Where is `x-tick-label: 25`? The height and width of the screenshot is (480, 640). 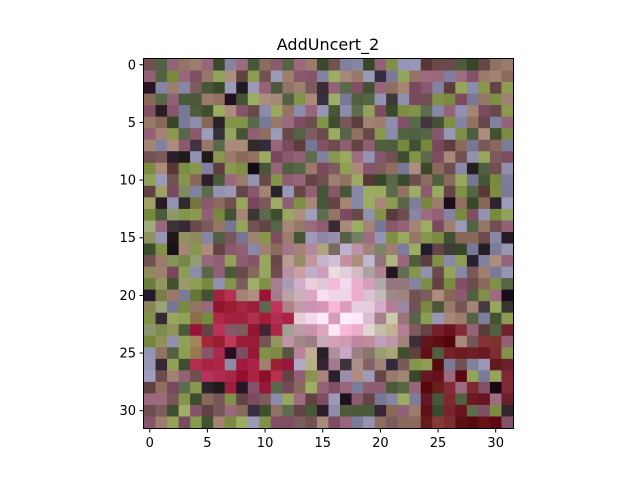 x-tick-label: 25 is located at coordinates (438, 443).